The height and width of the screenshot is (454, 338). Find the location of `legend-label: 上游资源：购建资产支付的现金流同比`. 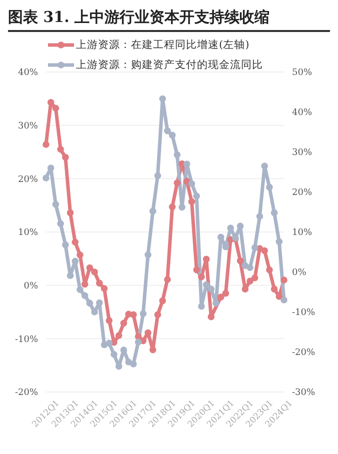

legend-label: 上游资源：购建资产支付的现金流同比 is located at coordinates (169, 65).